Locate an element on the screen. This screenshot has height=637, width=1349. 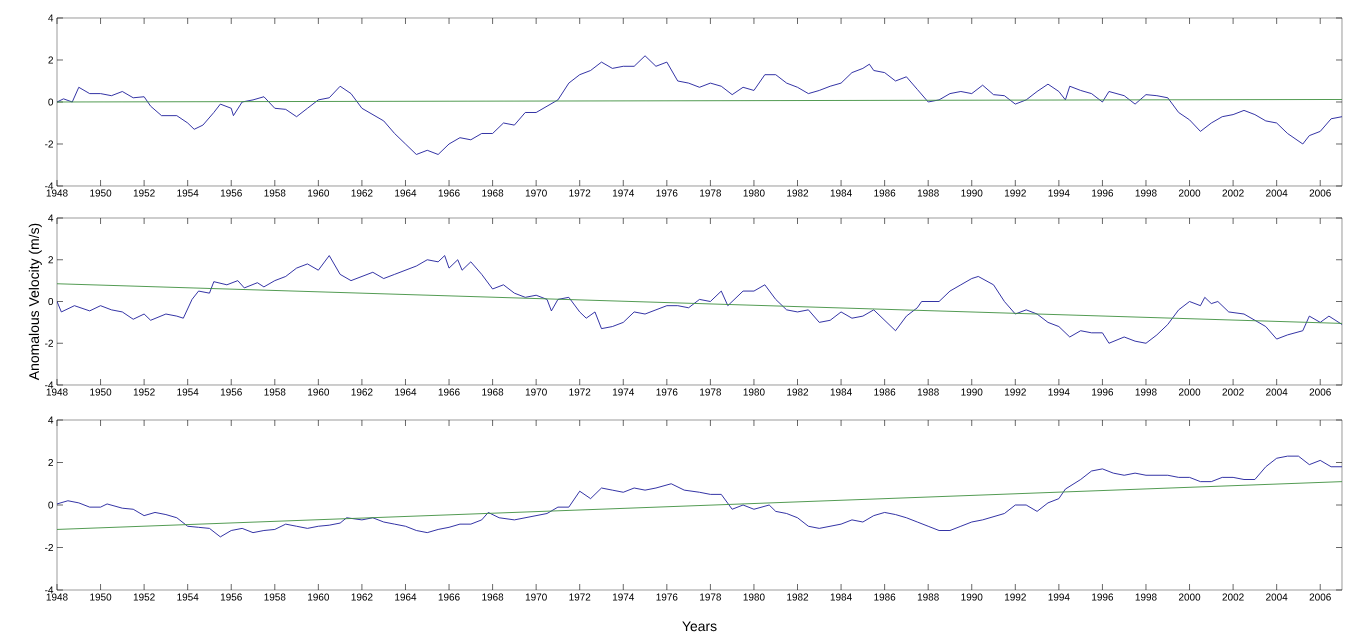
x-tick-label: 1980 is located at coordinates (754, 392).